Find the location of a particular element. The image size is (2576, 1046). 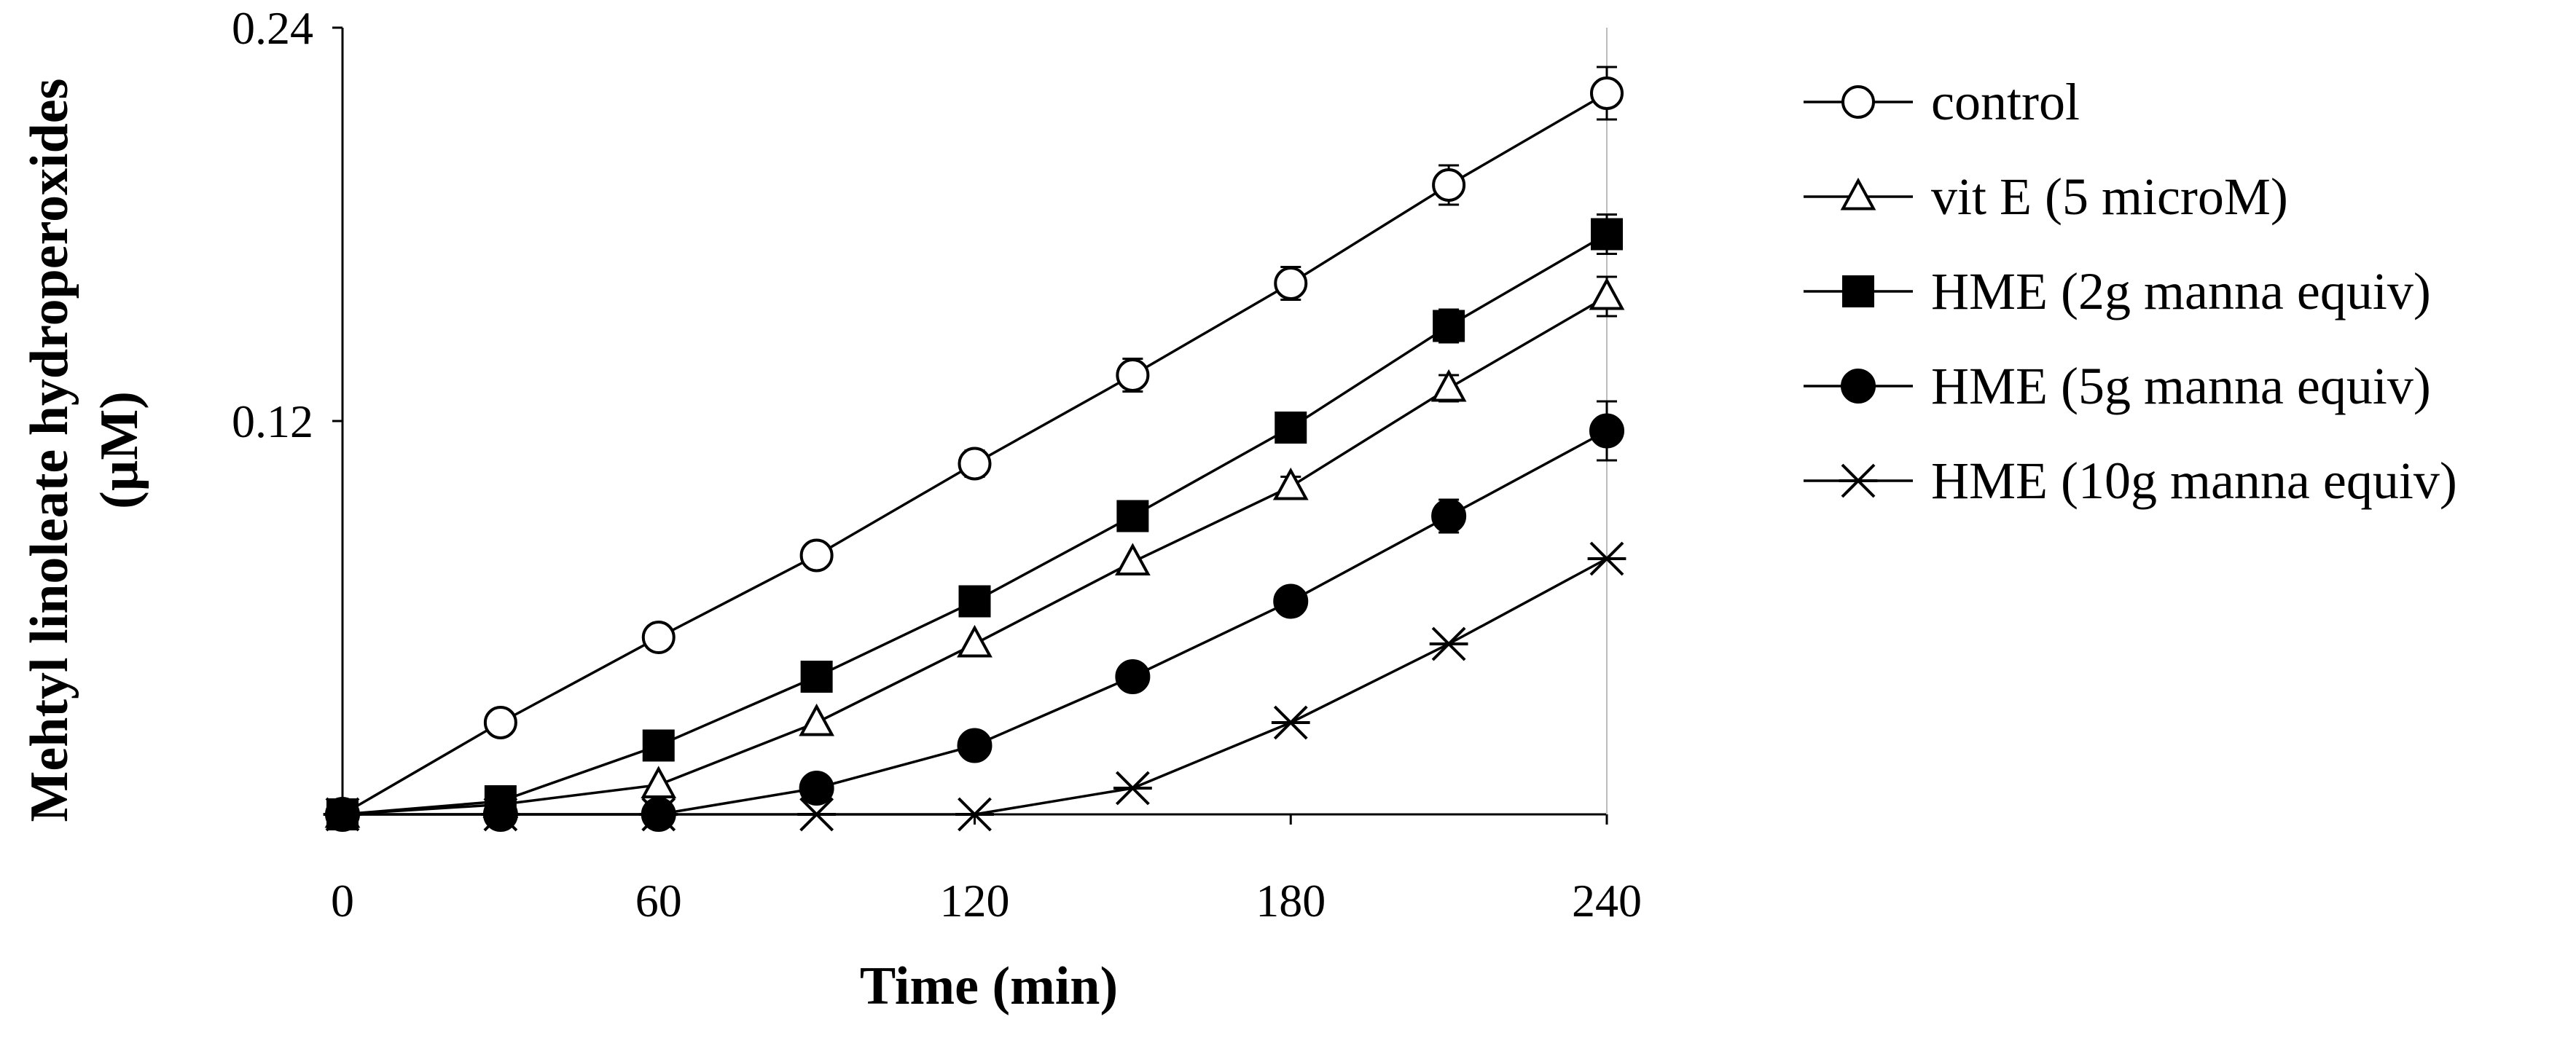

legend-item-5: HME (10g manna equiv) is located at coordinates (2130, 481).